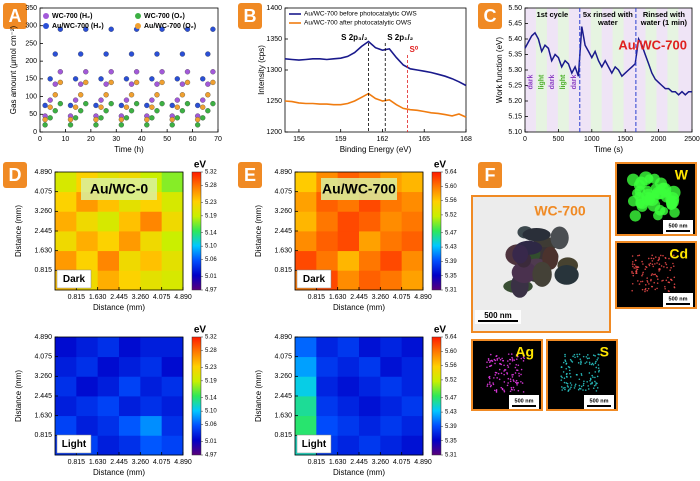  What do you see at coordinates (200, 165) in the screenshot?
I see `colorbar-title: eV` at bounding box center [200, 165].